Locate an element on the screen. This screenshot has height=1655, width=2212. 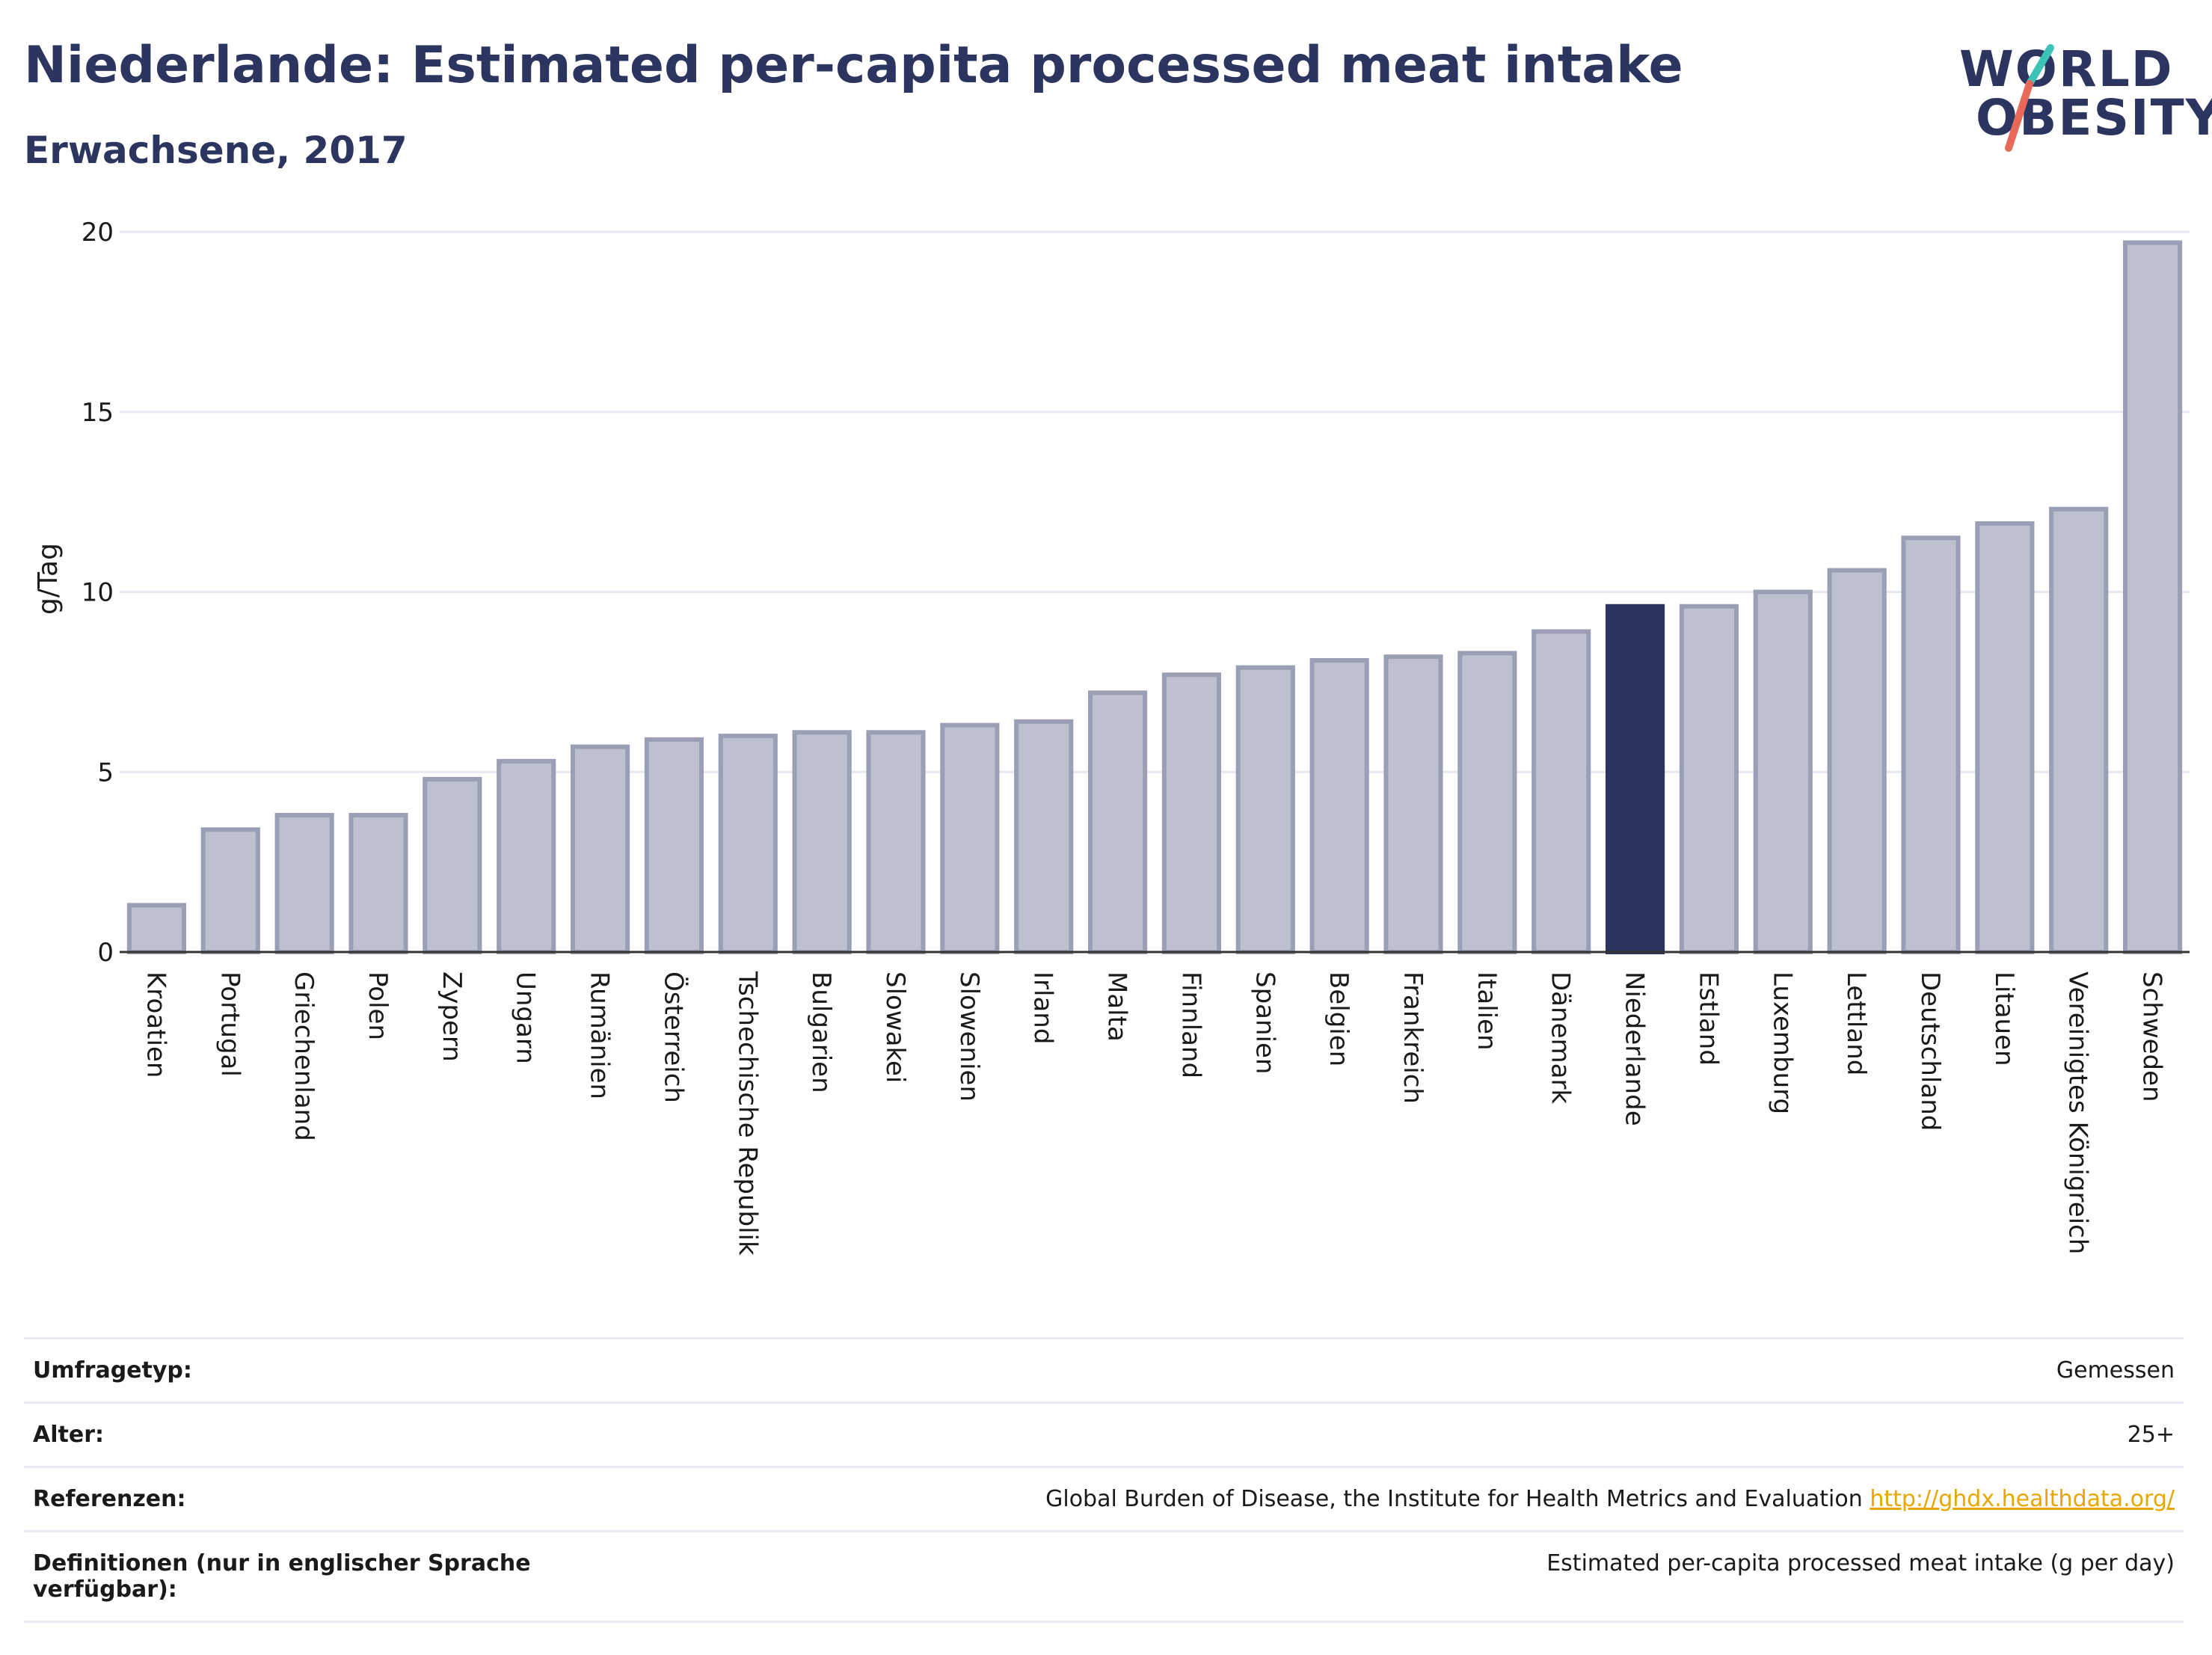
info-row-age: Alter: 25+ is located at coordinates (1104, 1434).